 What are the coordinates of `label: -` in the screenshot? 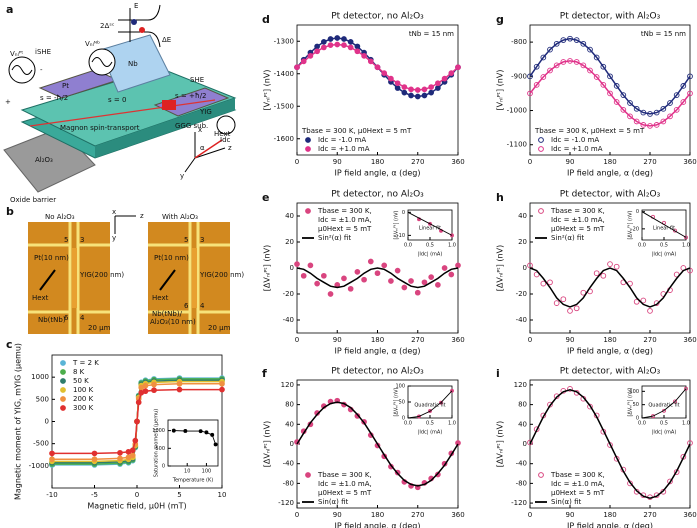 It's located at (41, 70).